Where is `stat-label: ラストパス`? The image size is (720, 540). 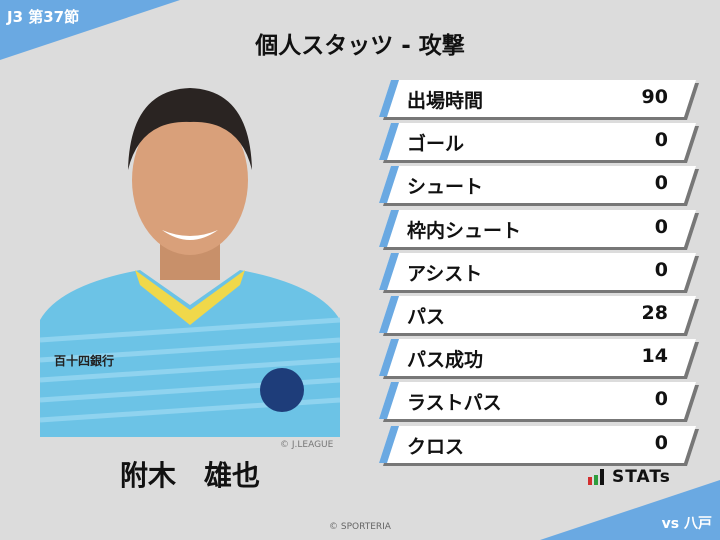 stat-label: ラストパス is located at coordinates (454, 403).